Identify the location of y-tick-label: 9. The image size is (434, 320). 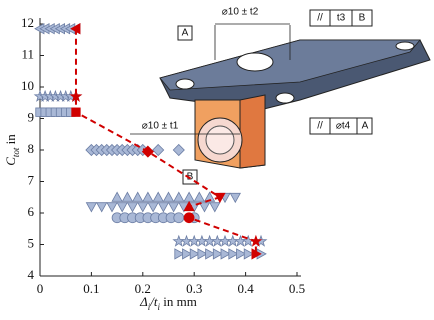
(31, 116).